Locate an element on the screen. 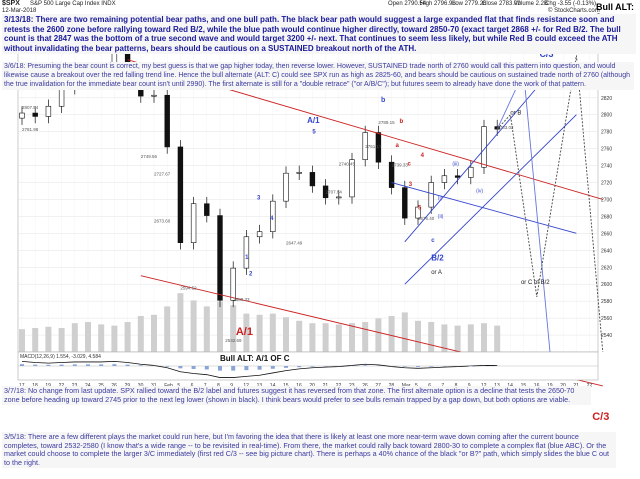  label-wave-1: 1 is located at coordinates (247, 258).